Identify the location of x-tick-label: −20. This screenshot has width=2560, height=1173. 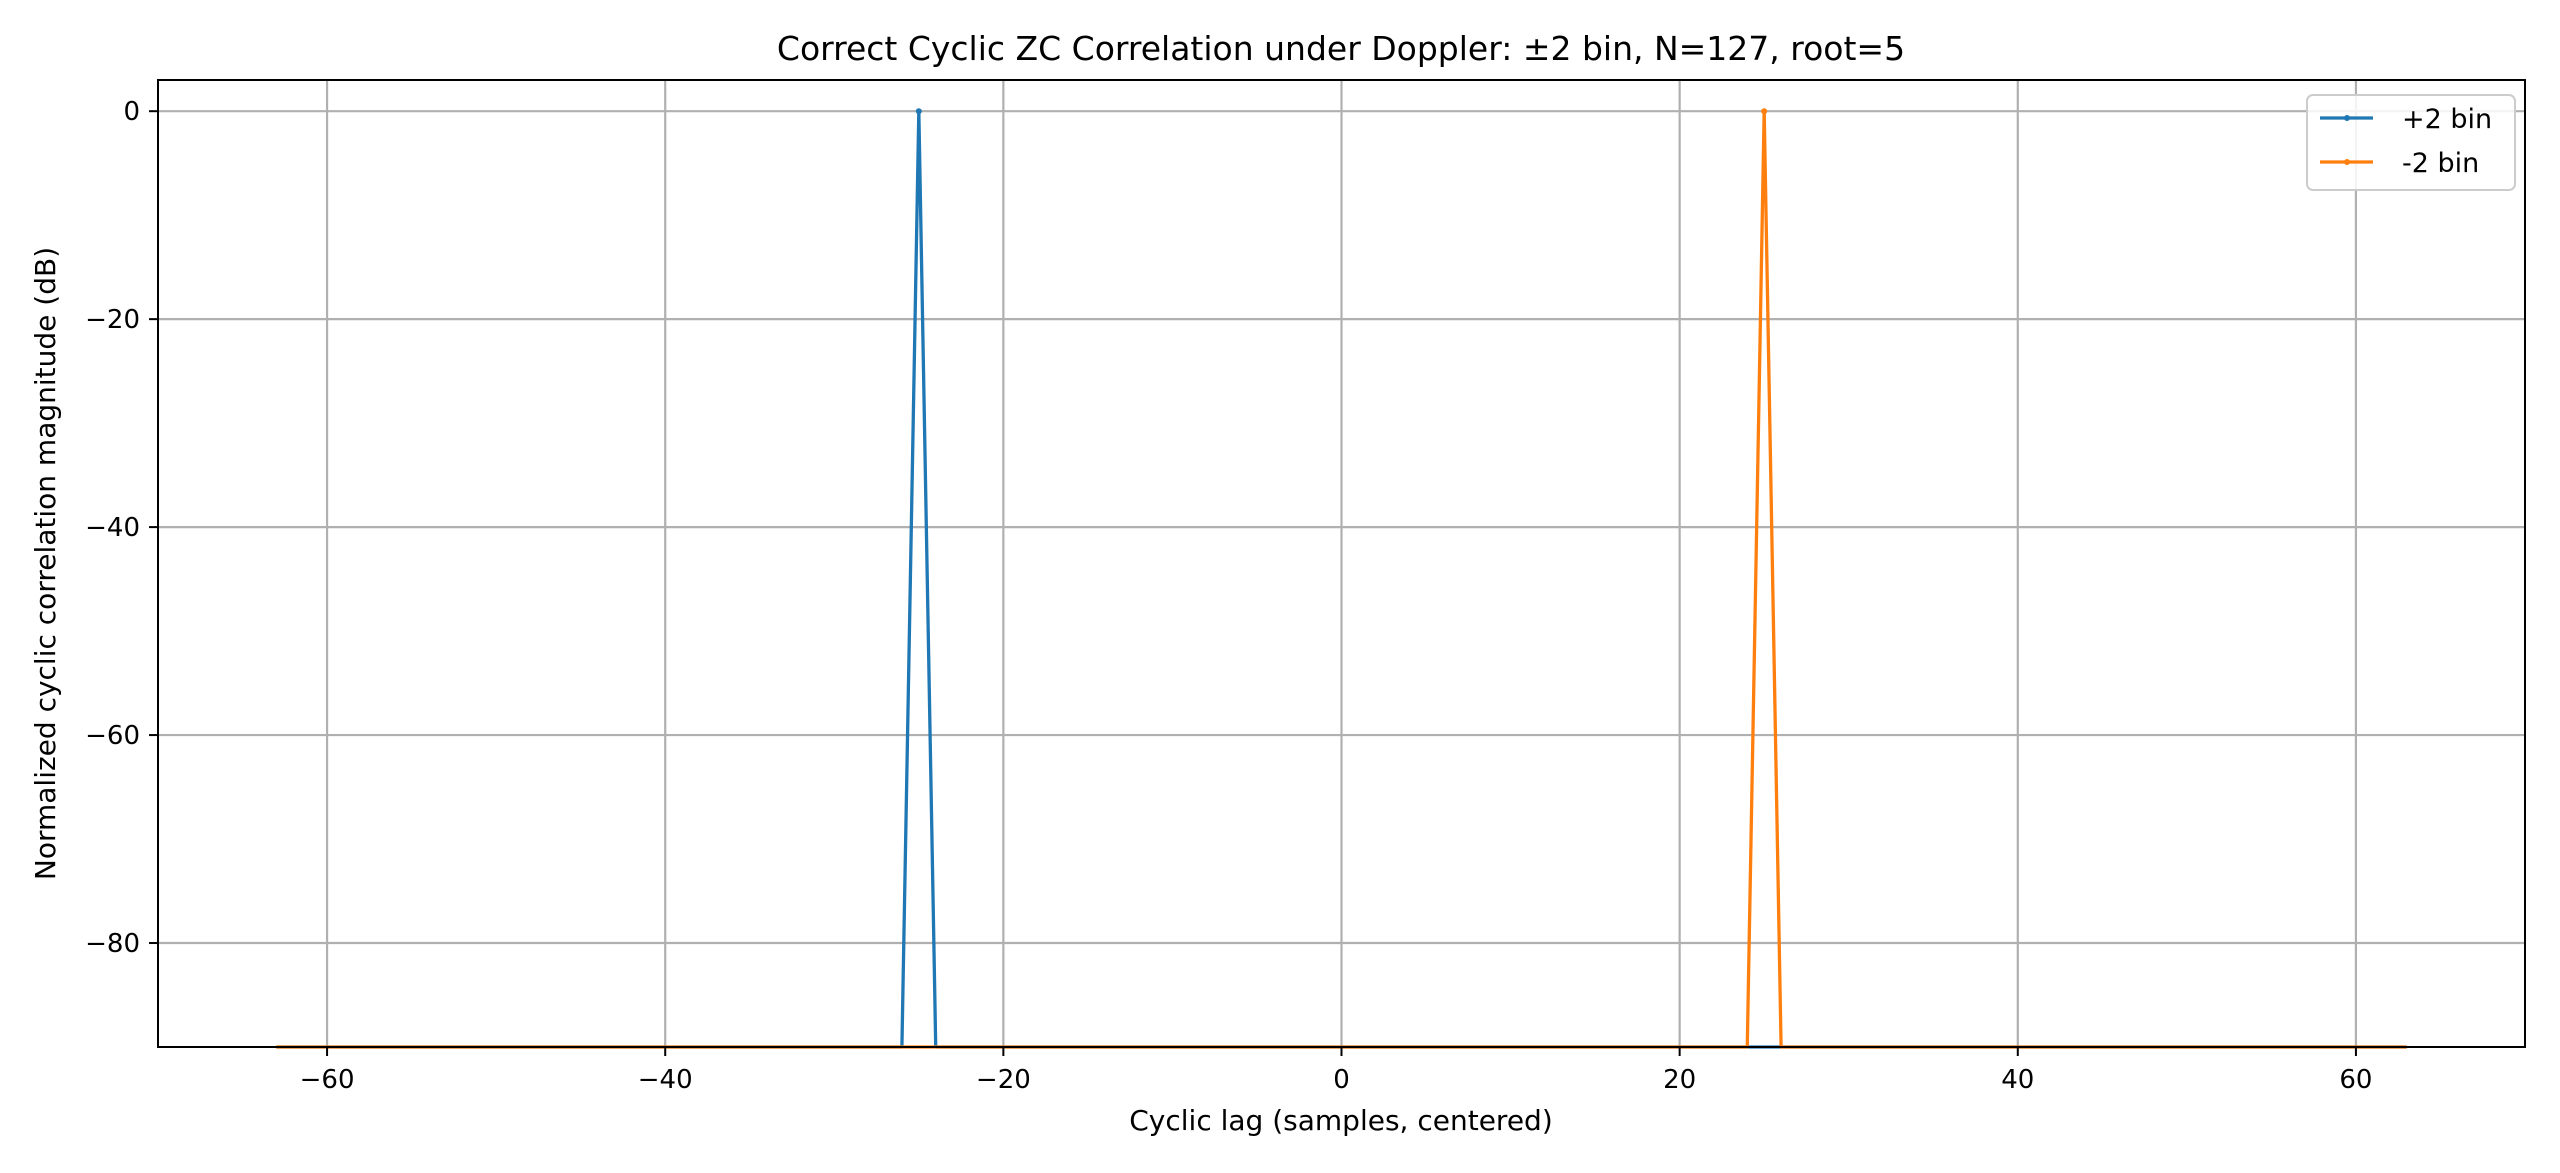
(1003, 1080).